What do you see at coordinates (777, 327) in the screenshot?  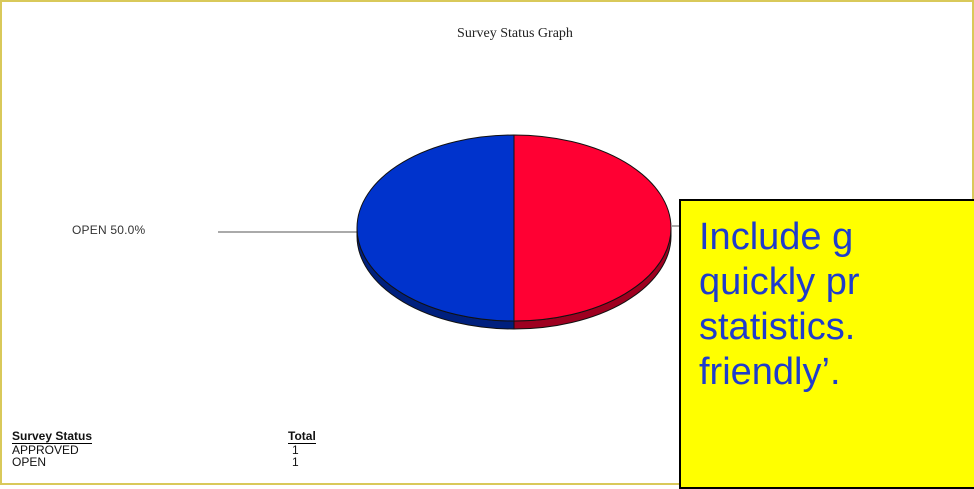 I see `callout-line: statistics.` at bounding box center [777, 327].